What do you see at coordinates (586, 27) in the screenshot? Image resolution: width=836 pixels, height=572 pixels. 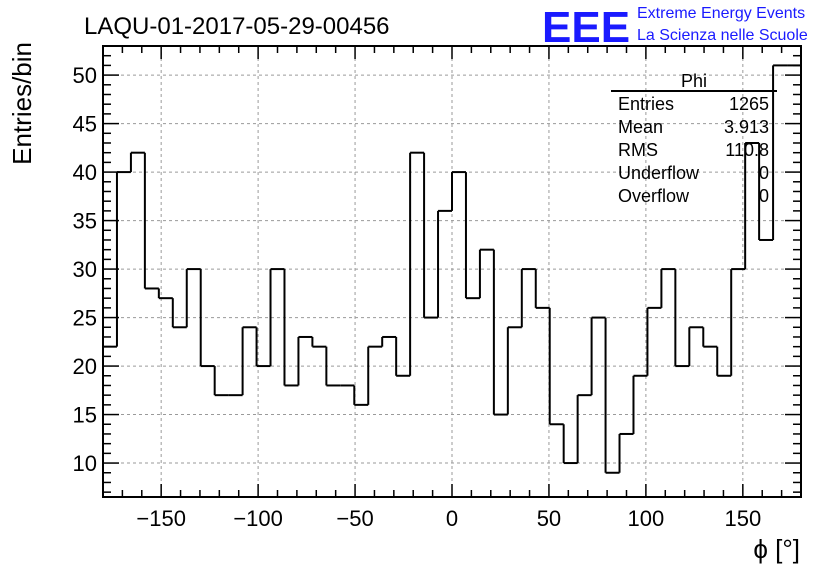 I see `eee-logo-mark: EEE` at bounding box center [586, 27].